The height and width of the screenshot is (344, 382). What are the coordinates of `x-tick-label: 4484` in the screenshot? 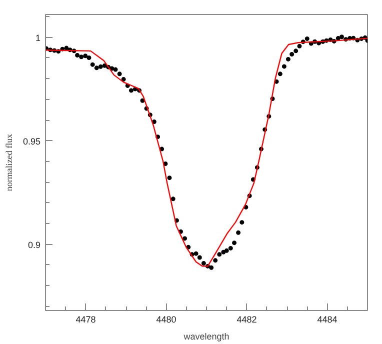 It's located at (327, 319).